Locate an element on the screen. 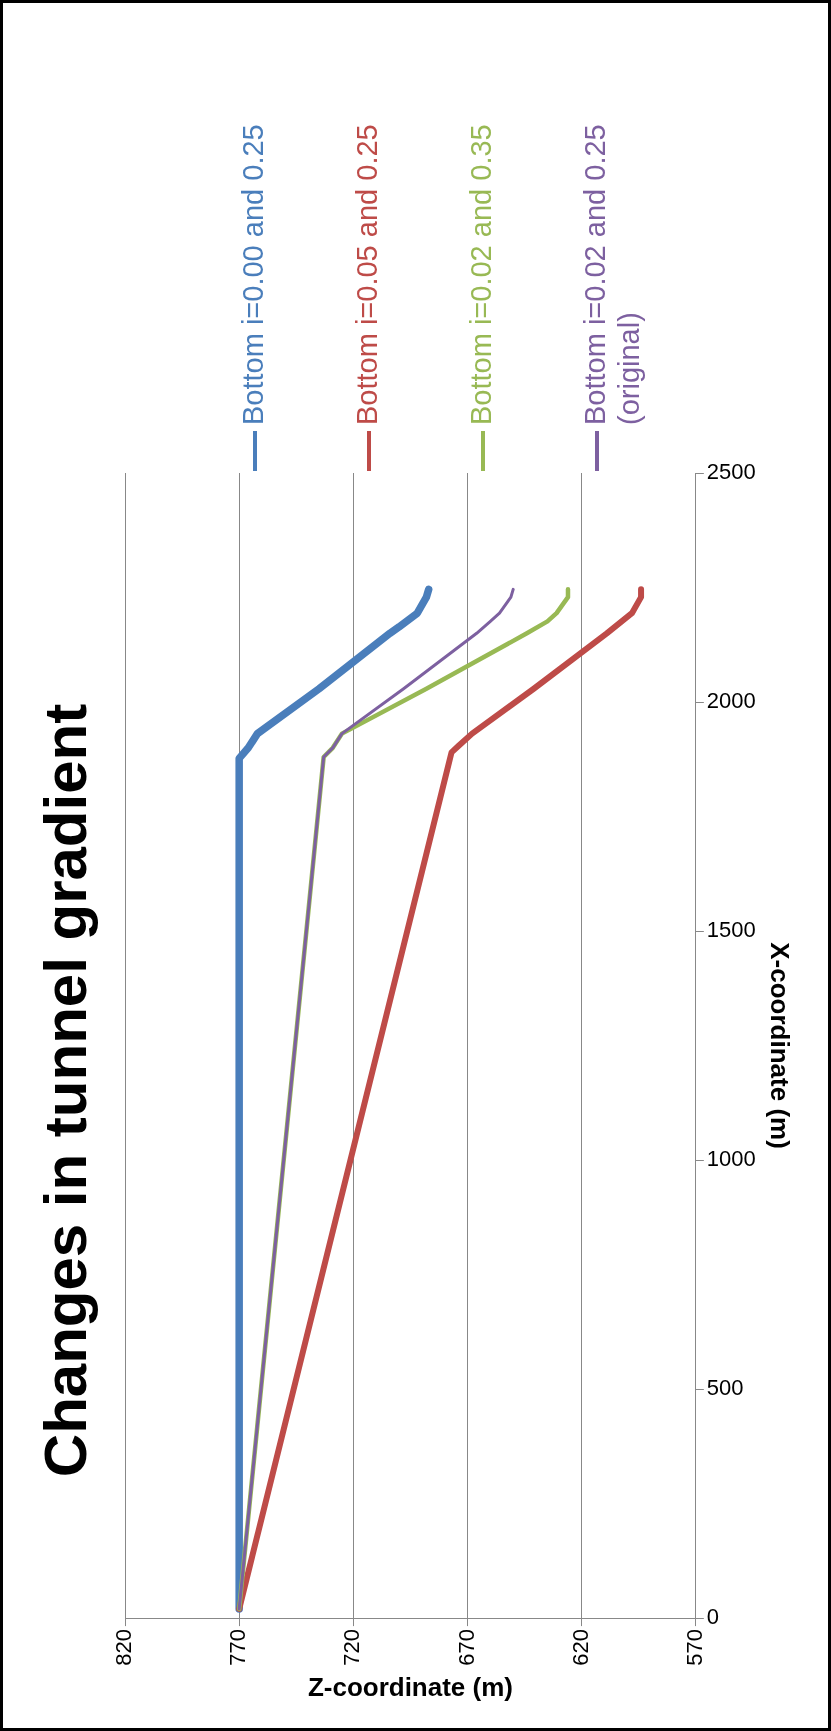  x-tick-label: 720 is located at coordinates (352, 1647).